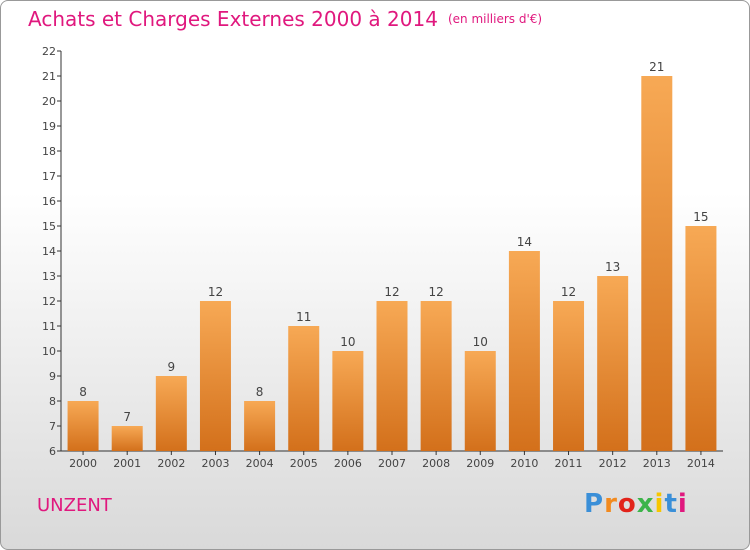 The image size is (750, 550). What do you see at coordinates (524, 463) in the screenshot?
I see `x-tick-label: 2010` at bounding box center [524, 463].